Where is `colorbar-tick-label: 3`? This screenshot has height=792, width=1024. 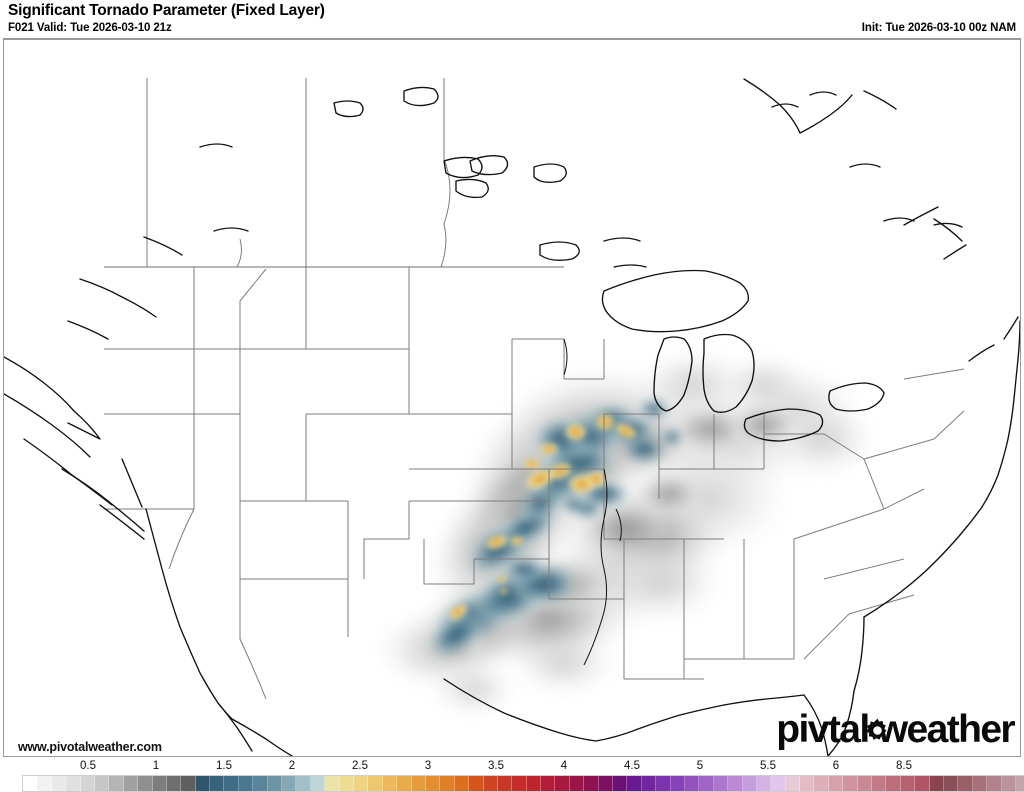 colorbar-tick-label: 3 is located at coordinates (428, 766).